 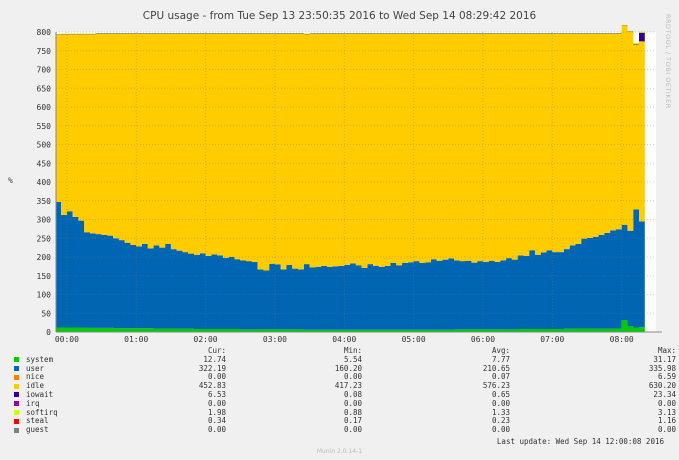 I want to click on legend-max-value: 1.16, so click(x=666, y=421).